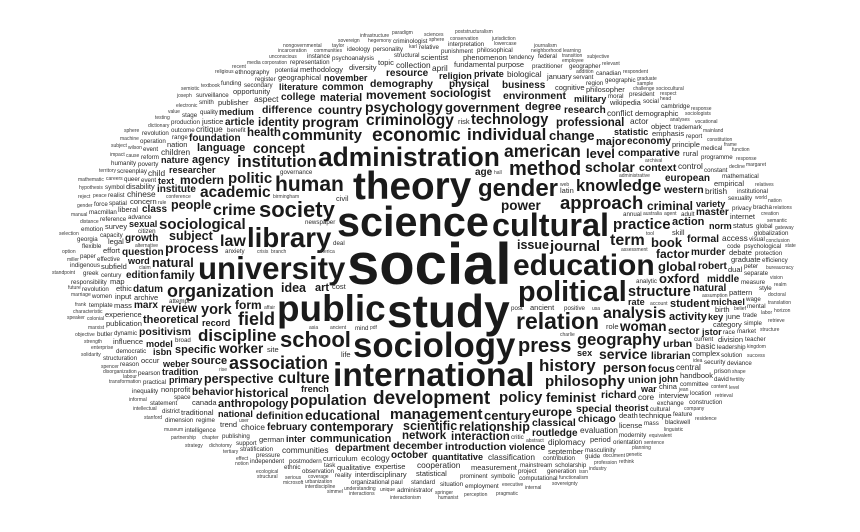 This screenshot has height=532, width=860. What do you see at coordinates (647, 79) in the screenshot?
I see `cloud-word: graduate` at bounding box center [647, 79].